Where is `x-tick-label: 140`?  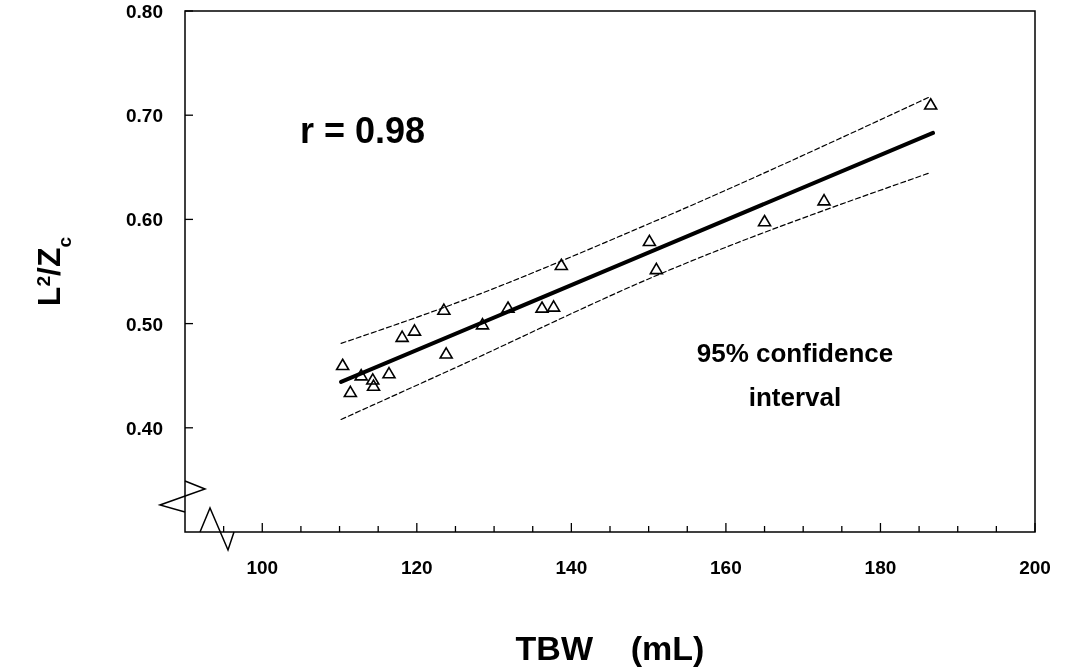
x-tick-label: 140 is located at coordinates (571, 567).